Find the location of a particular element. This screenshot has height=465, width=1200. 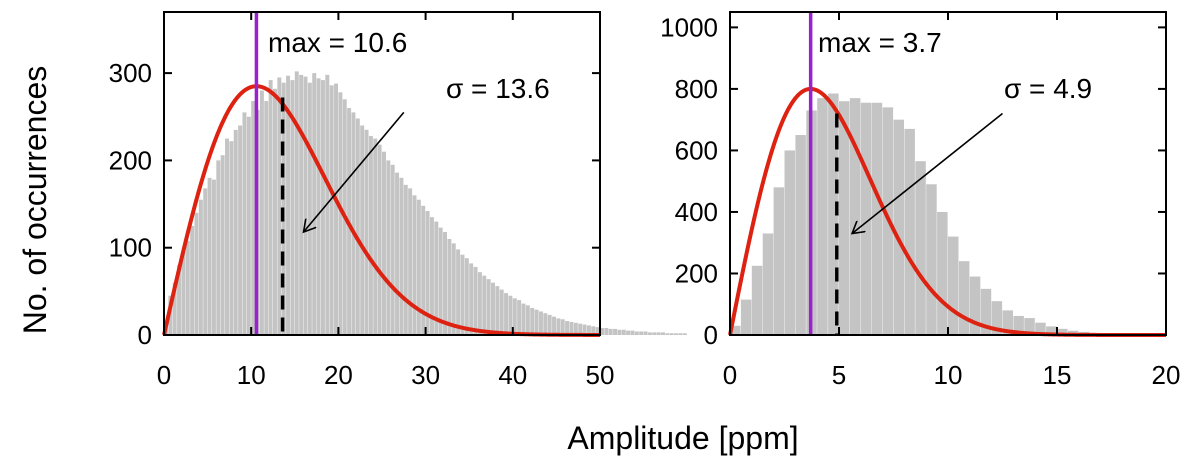

y-tick-label: 100 is located at coordinates (130, 248).